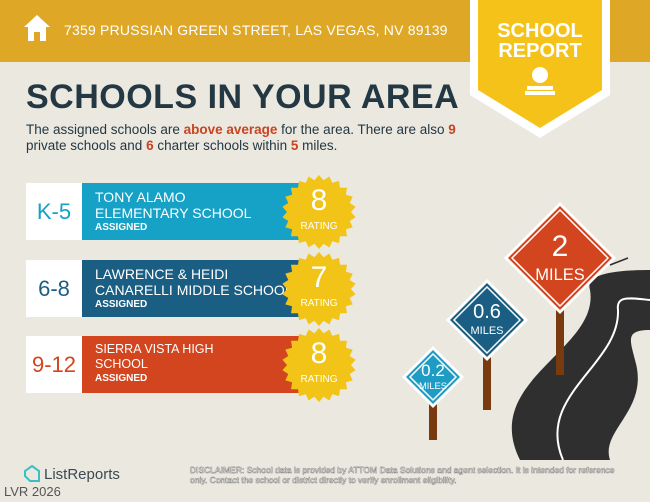  Describe the element at coordinates (243, 97) in the screenshot. I see `page-title: SCHOOLS IN YOUR AREA` at that location.